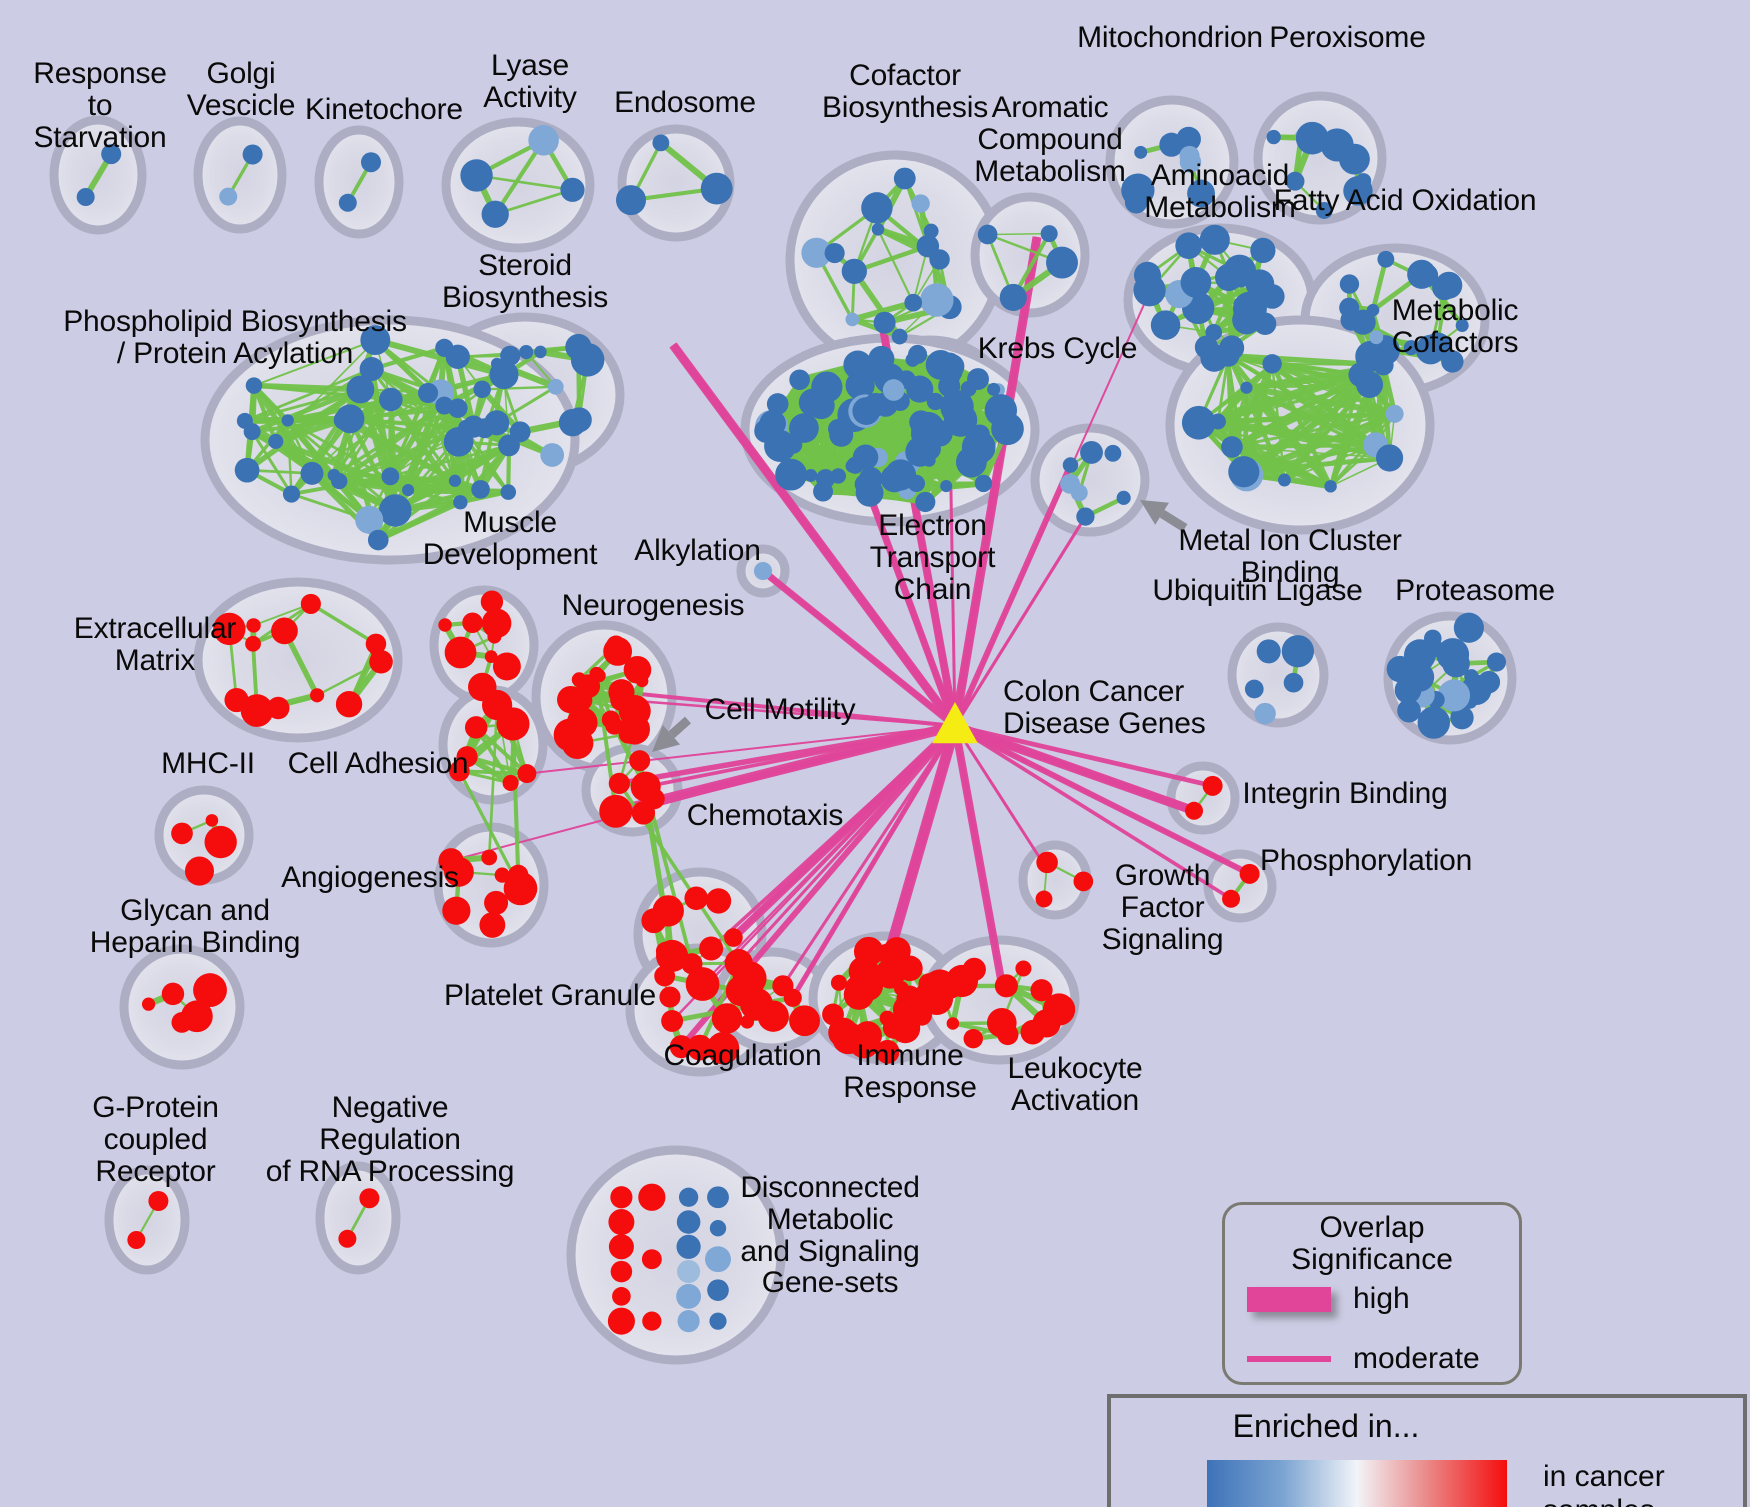  I want to click on legend-overlap-significance: Overlap Significance high moderate, so click(1372, 1293).